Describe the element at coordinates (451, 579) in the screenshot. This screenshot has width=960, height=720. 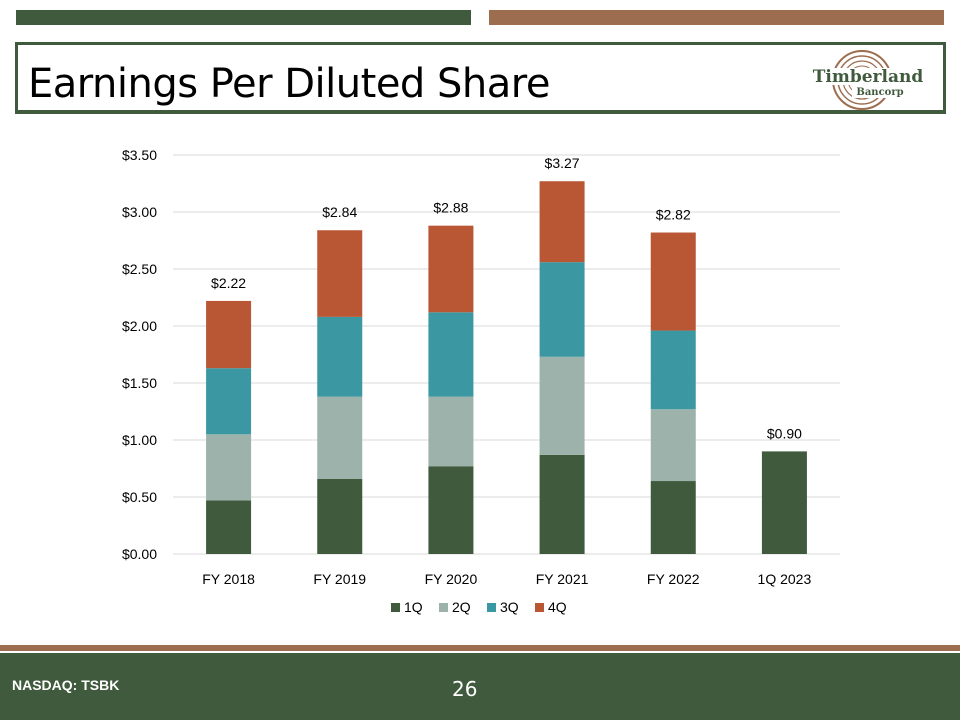
I see `x-tick-label: FY 2020` at that location.